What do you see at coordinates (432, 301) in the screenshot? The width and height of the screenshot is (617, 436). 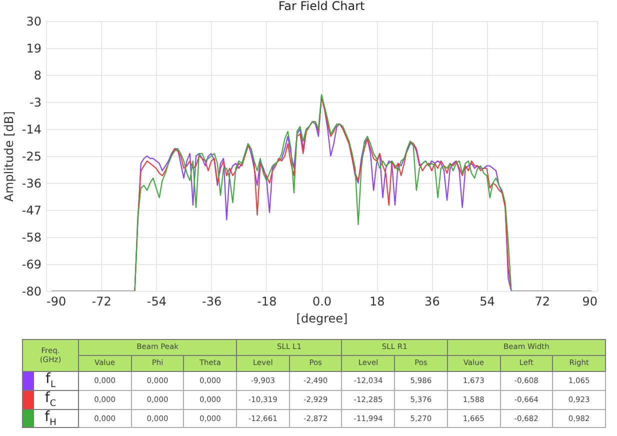 I see `x-tick-label: 36` at bounding box center [432, 301].